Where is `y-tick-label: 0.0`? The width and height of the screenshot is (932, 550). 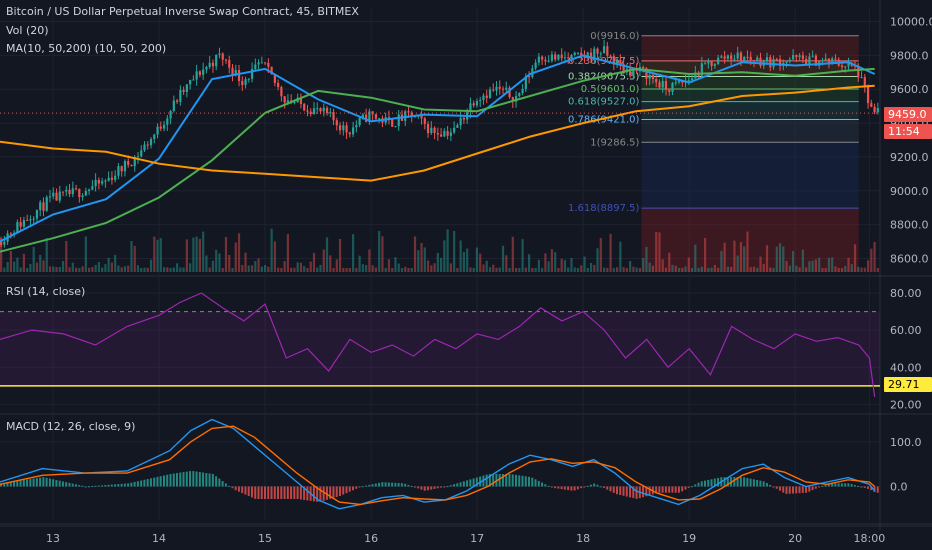
y-tick-label: 0.0 is located at coordinates (899, 486).